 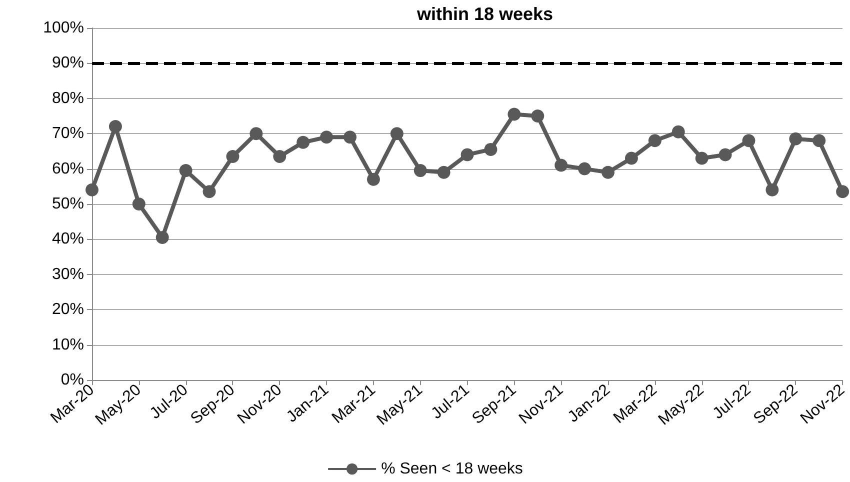 What do you see at coordinates (68, 204) in the screenshot?
I see `y-tick-label: 50%` at bounding box center [68, 204].